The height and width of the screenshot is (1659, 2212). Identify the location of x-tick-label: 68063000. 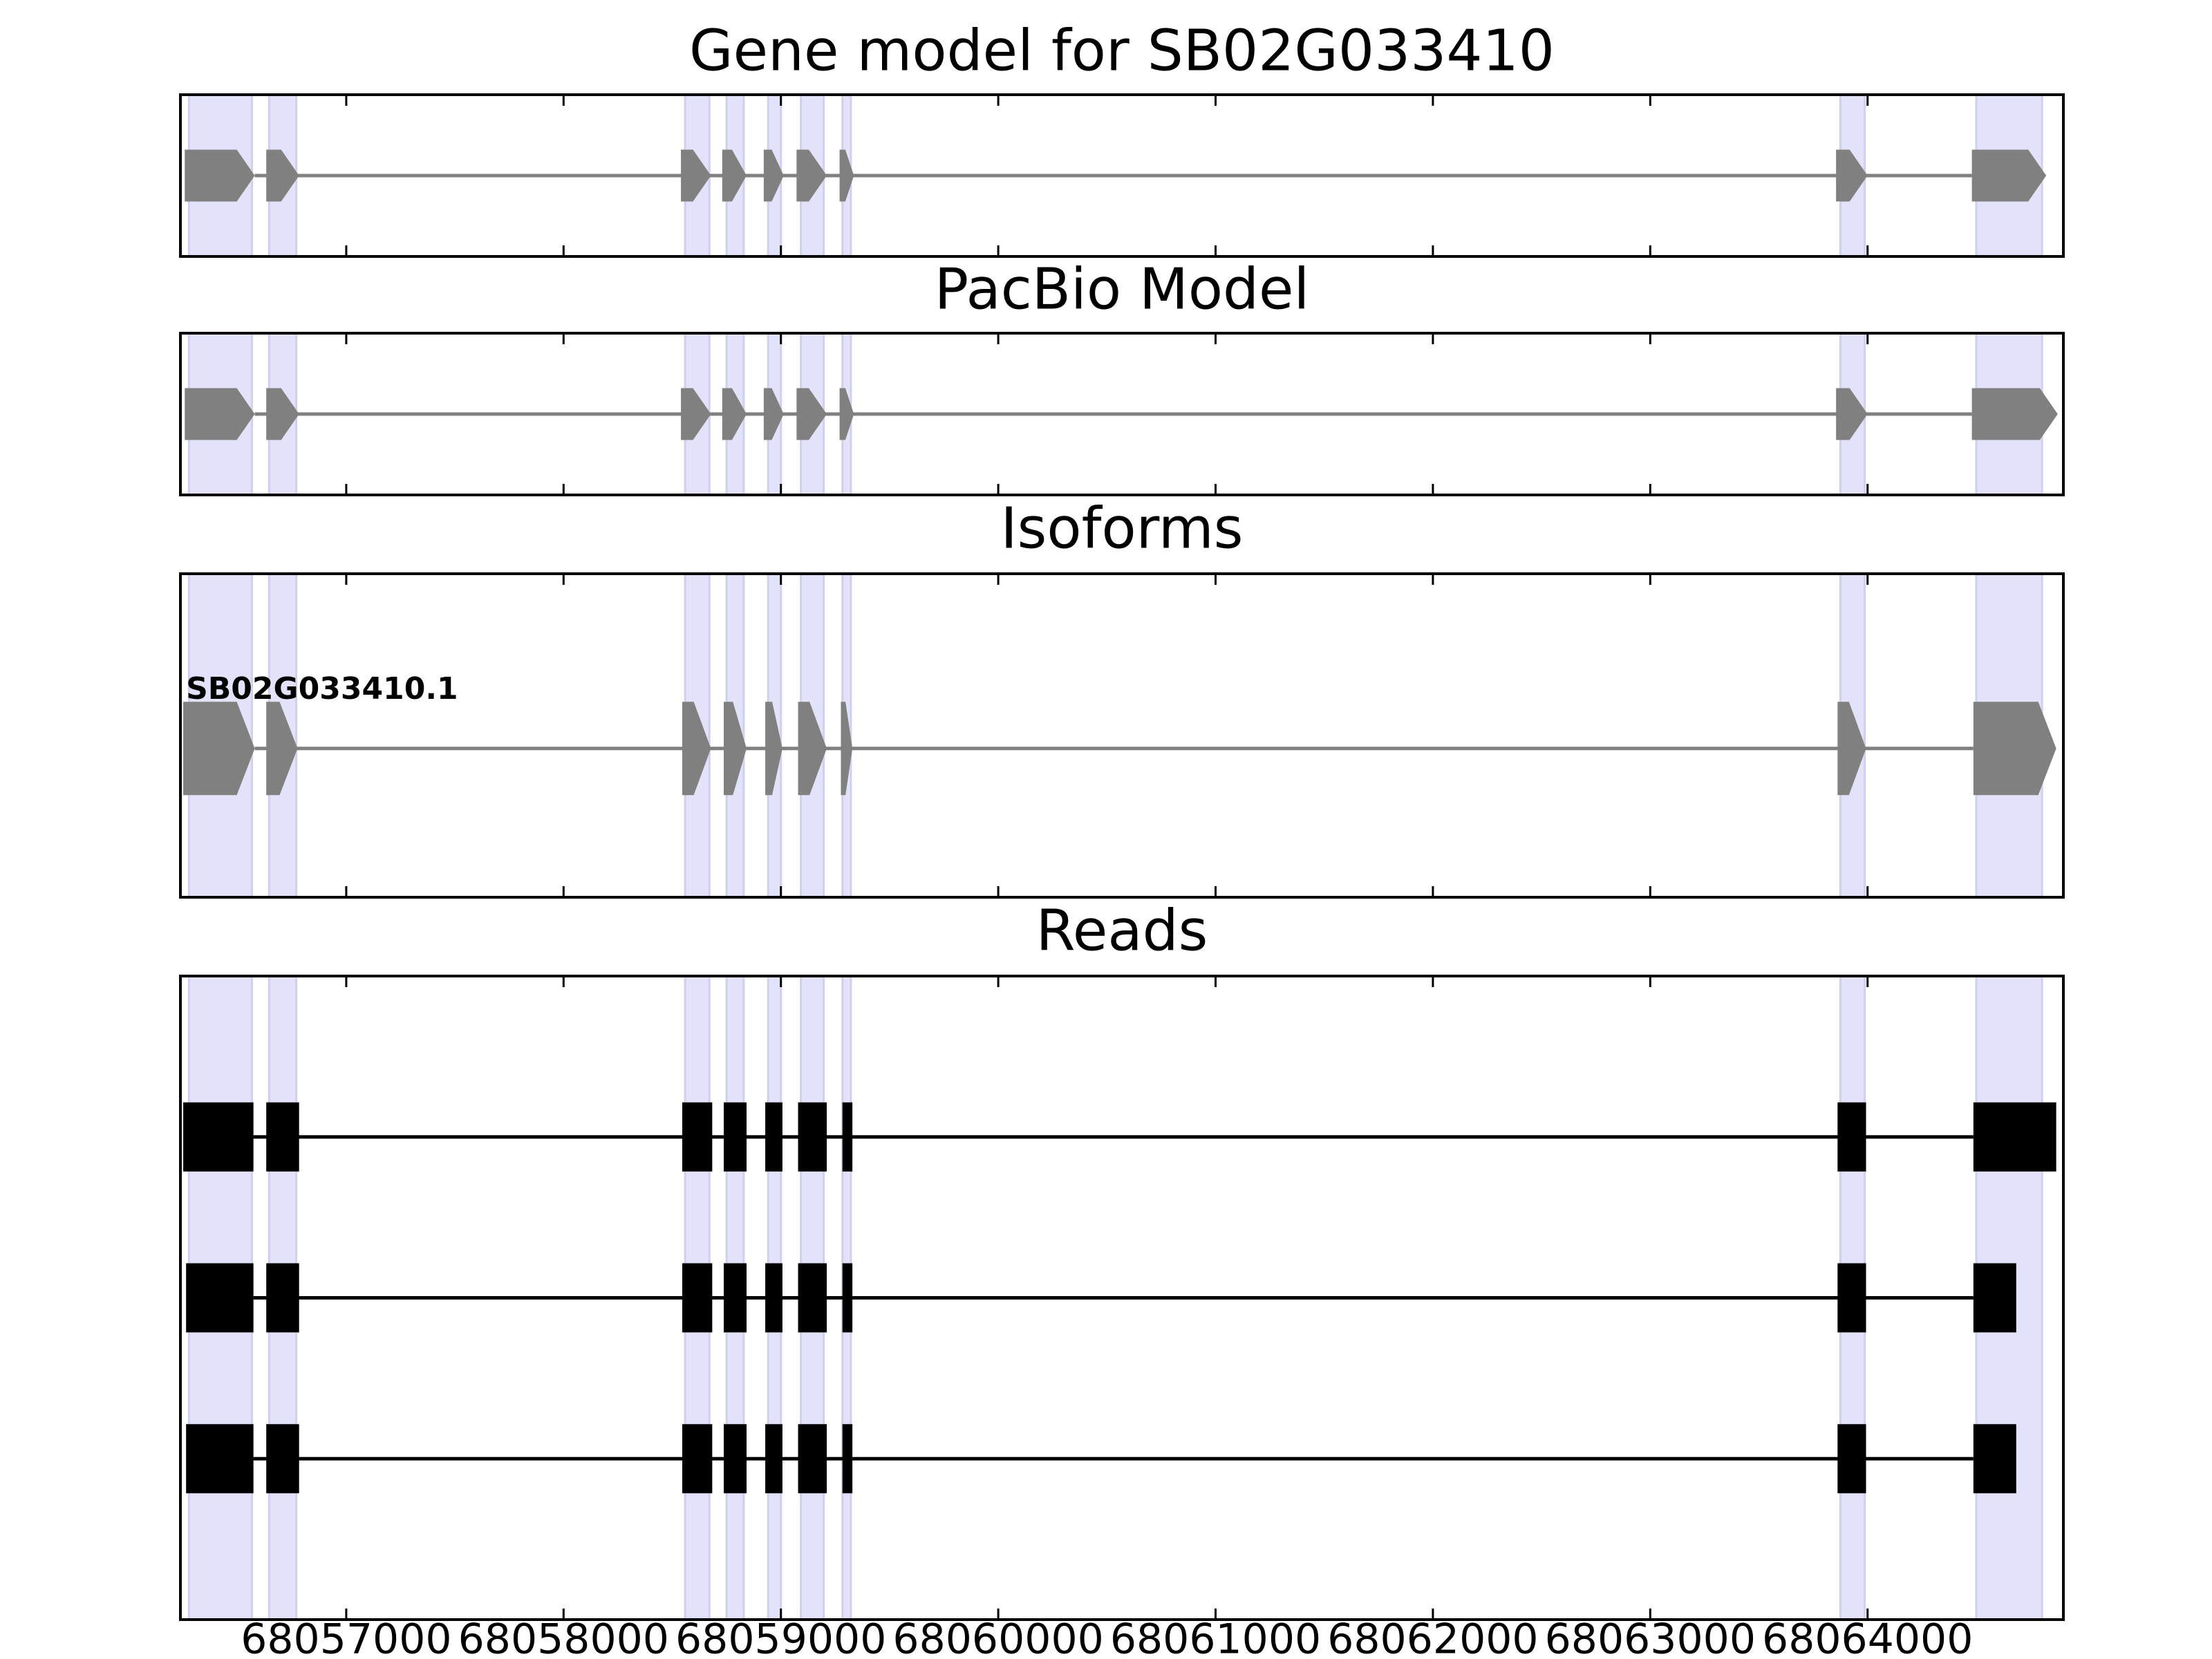
(1651, 1637).